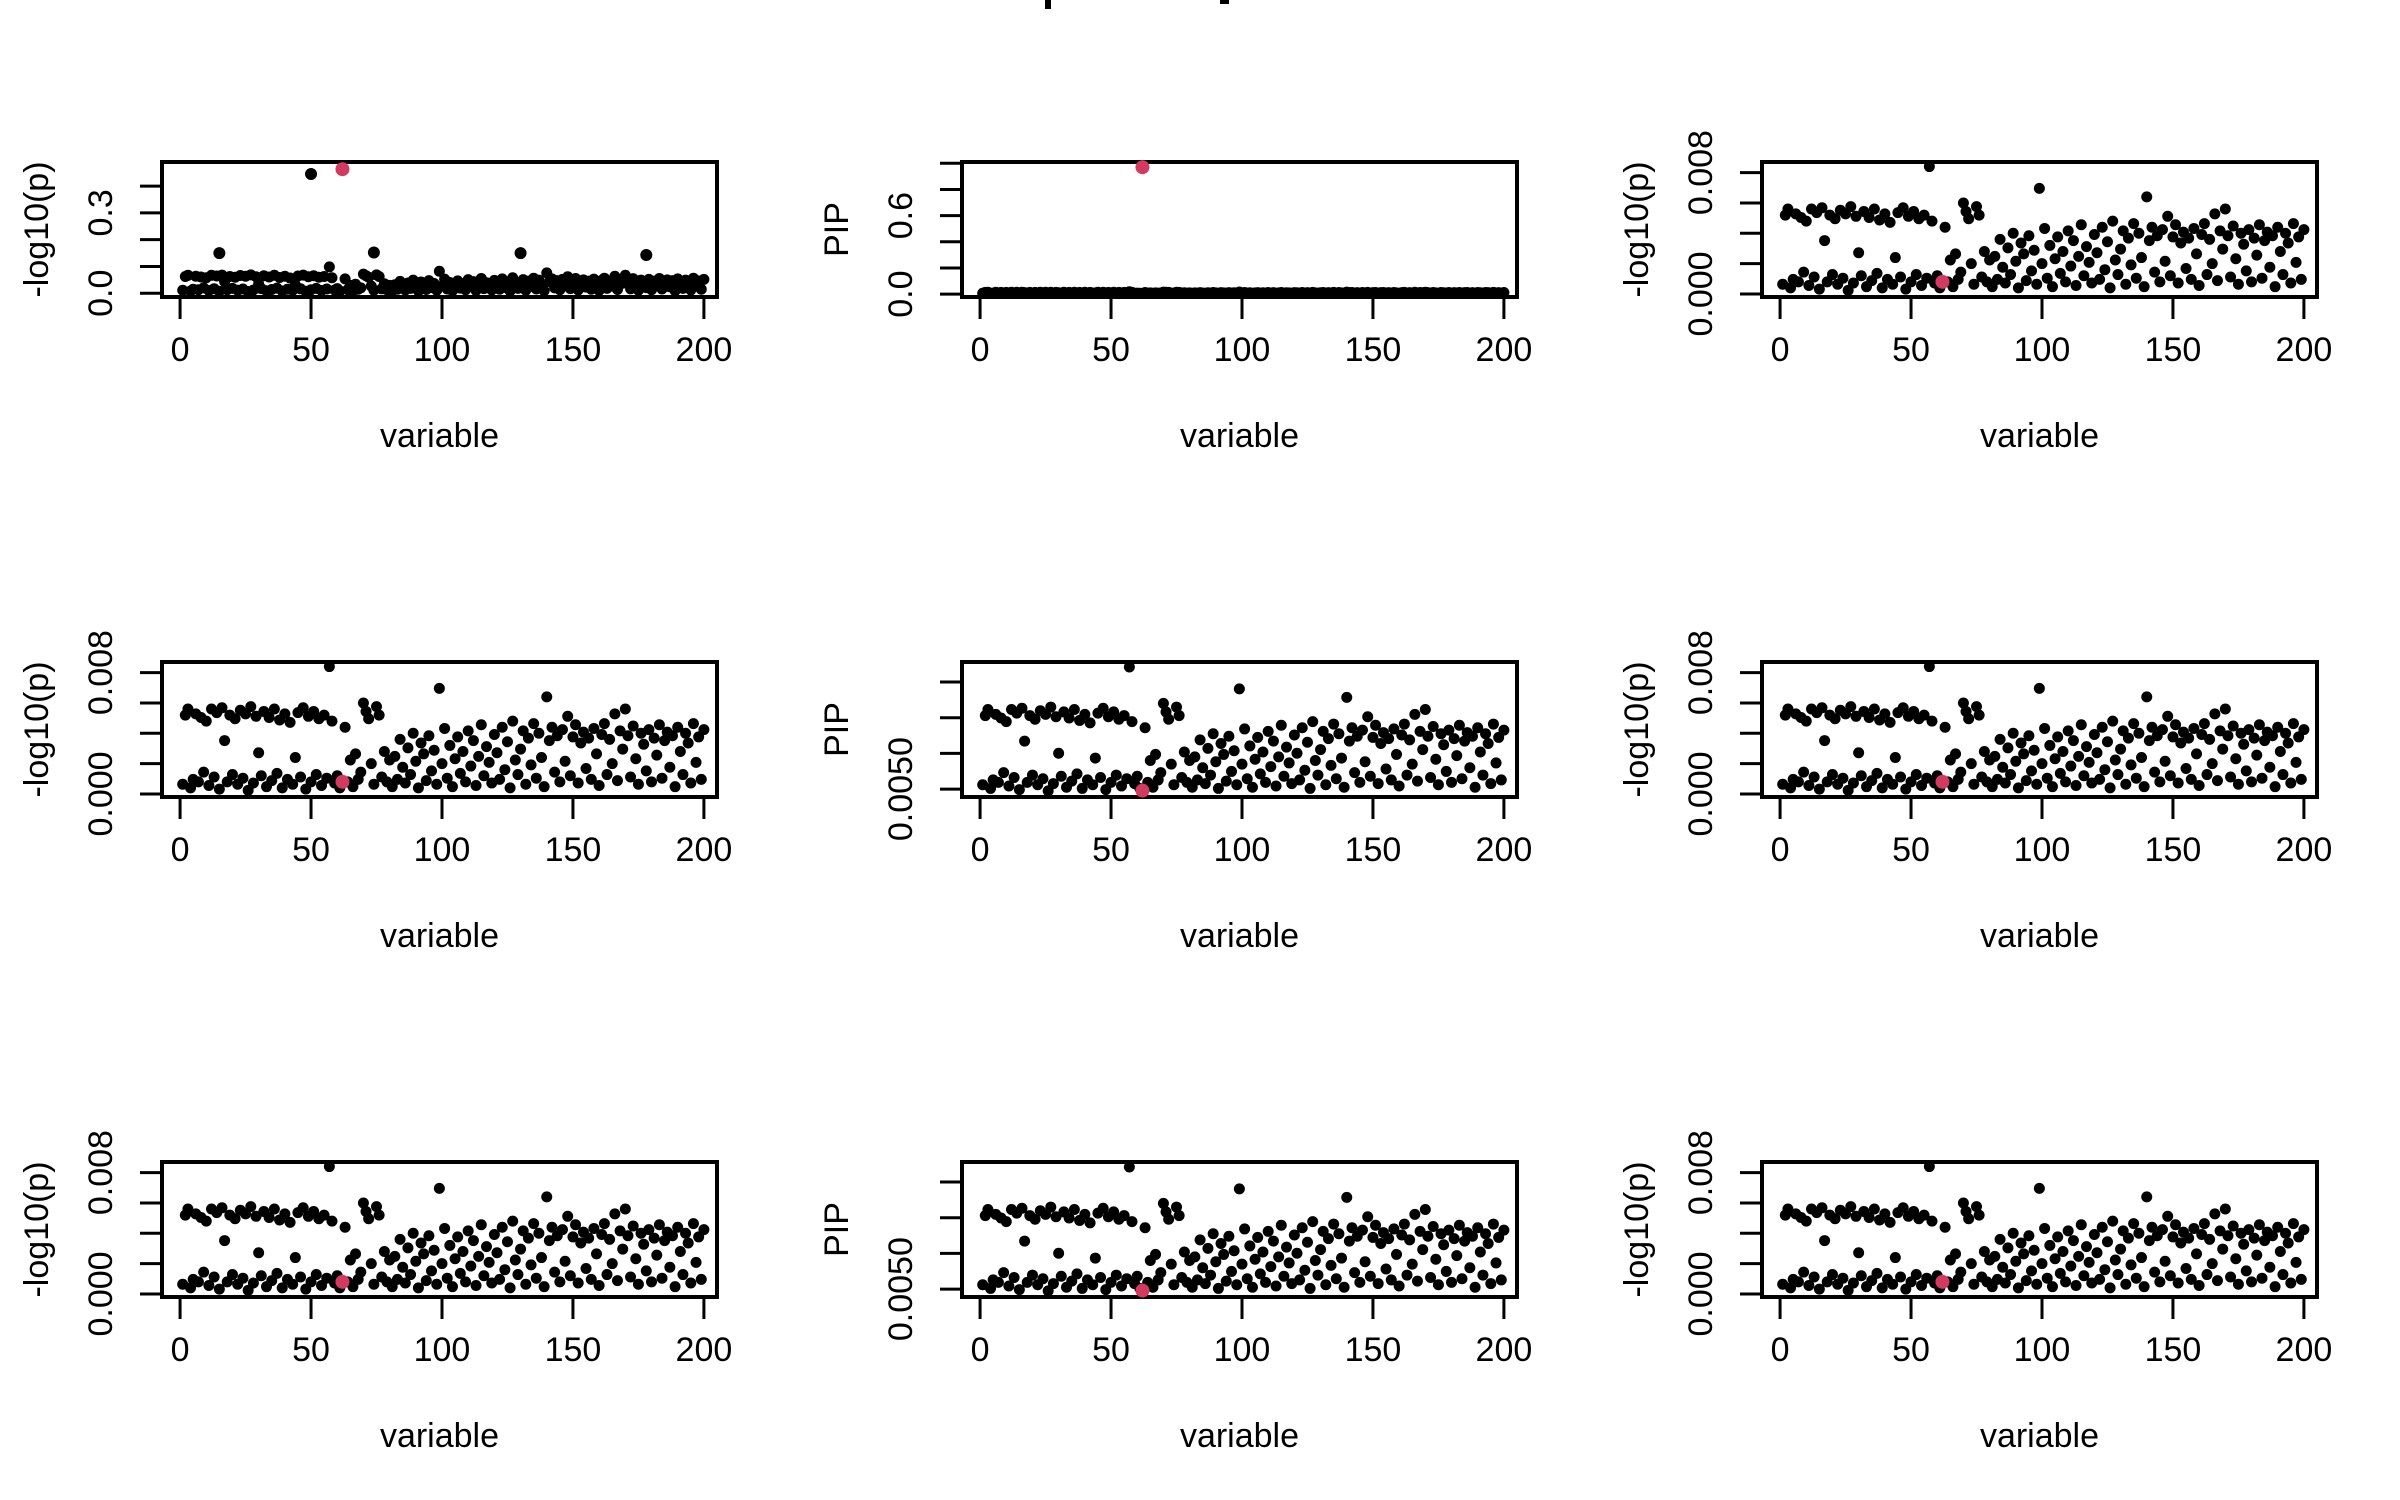  Describe the element at coordinates (219, 253) in the screenshot. I see `data-point-feature` at that location.